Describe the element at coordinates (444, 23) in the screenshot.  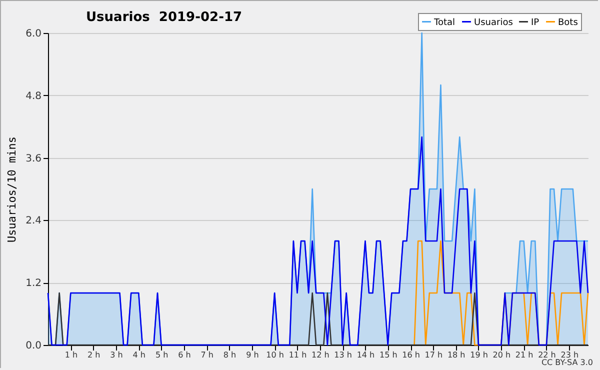
I see `legend-label: Total` at that location.